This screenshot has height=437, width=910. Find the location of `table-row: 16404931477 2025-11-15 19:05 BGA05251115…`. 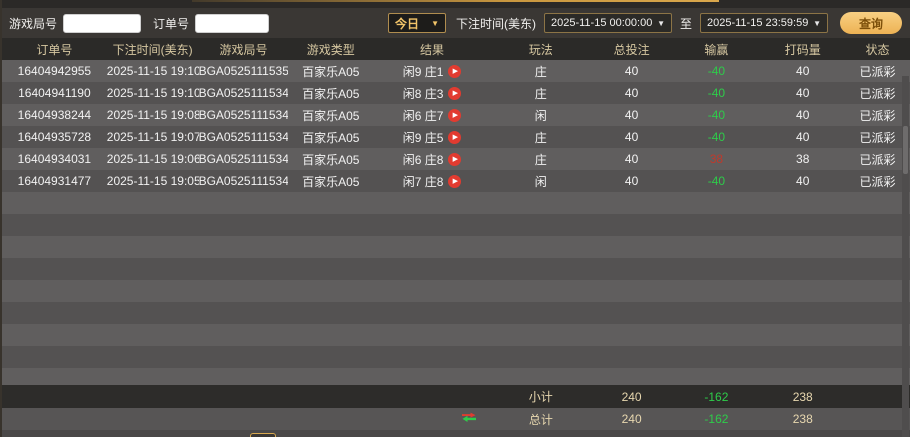

table-row: 16404931477 2025-11-15 19:05 BGA05251115… is located at coordinates (456, 181).